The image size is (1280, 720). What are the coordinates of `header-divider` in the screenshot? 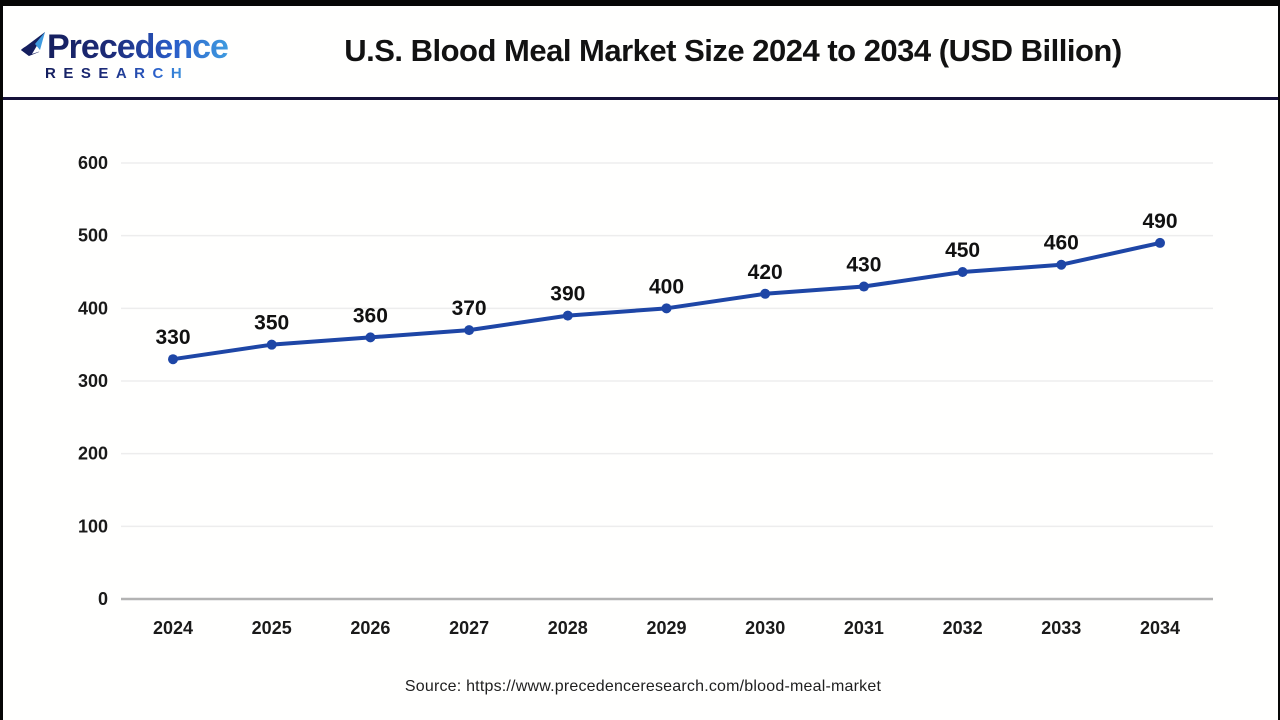 It's located at (640, 98).